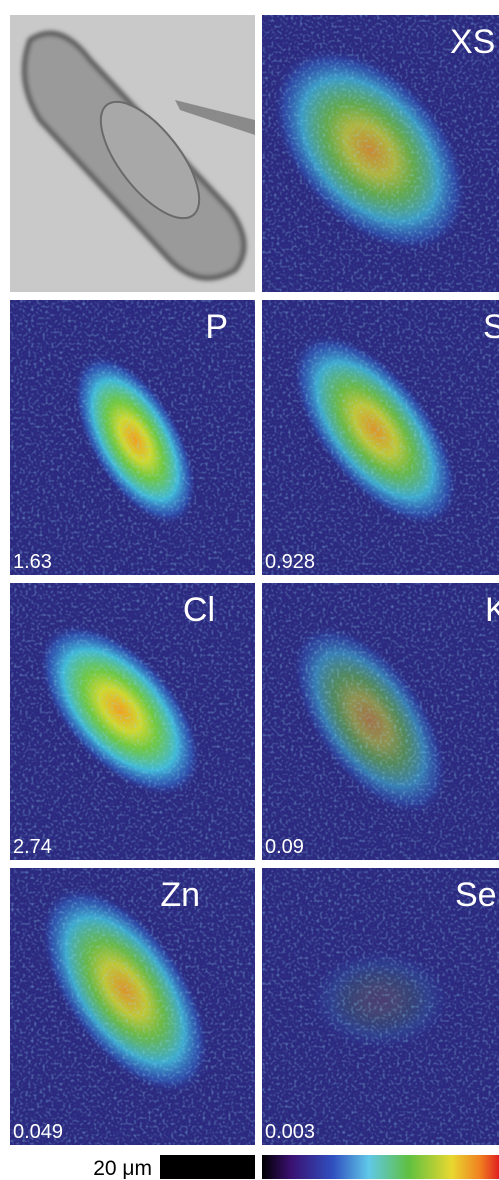  Describe the element at coordinates (492, 610) in the screenshot. I see `element-label: K` at that location.